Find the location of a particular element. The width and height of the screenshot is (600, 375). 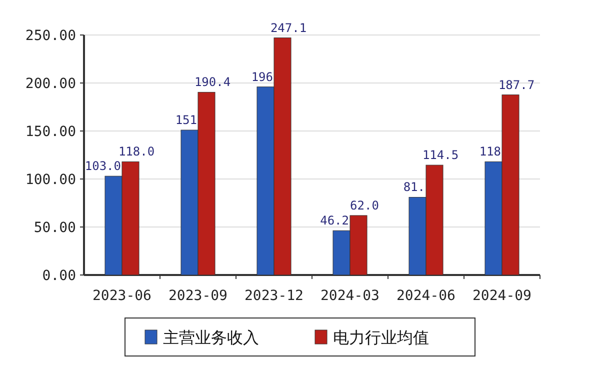

x-tick-label: 2024-09 is located at coordinates (502, 296).